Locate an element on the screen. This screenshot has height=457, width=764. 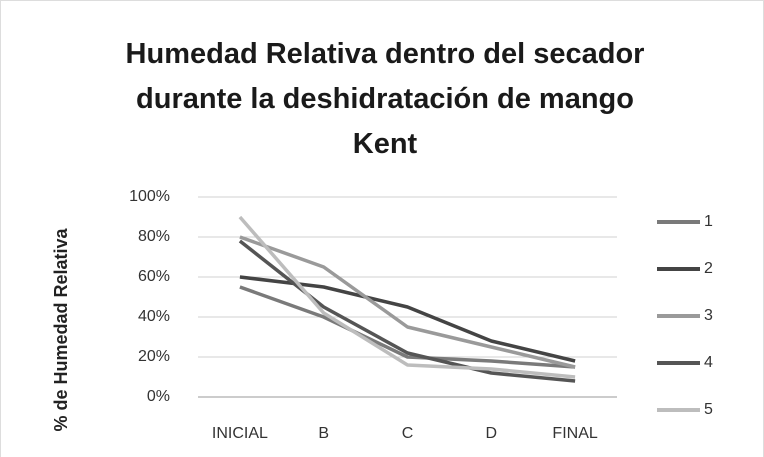
x-tick-label: FINAL is located at coordinates (574, 433).